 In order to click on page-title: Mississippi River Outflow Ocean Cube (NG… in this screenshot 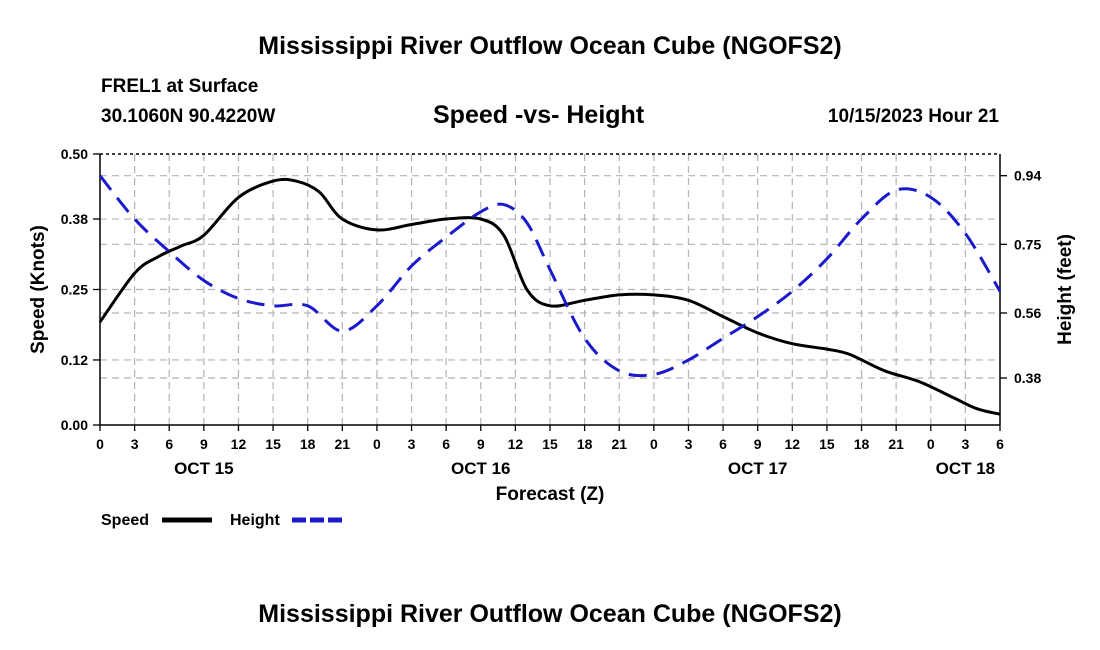, I will do `click(550, 46)`.